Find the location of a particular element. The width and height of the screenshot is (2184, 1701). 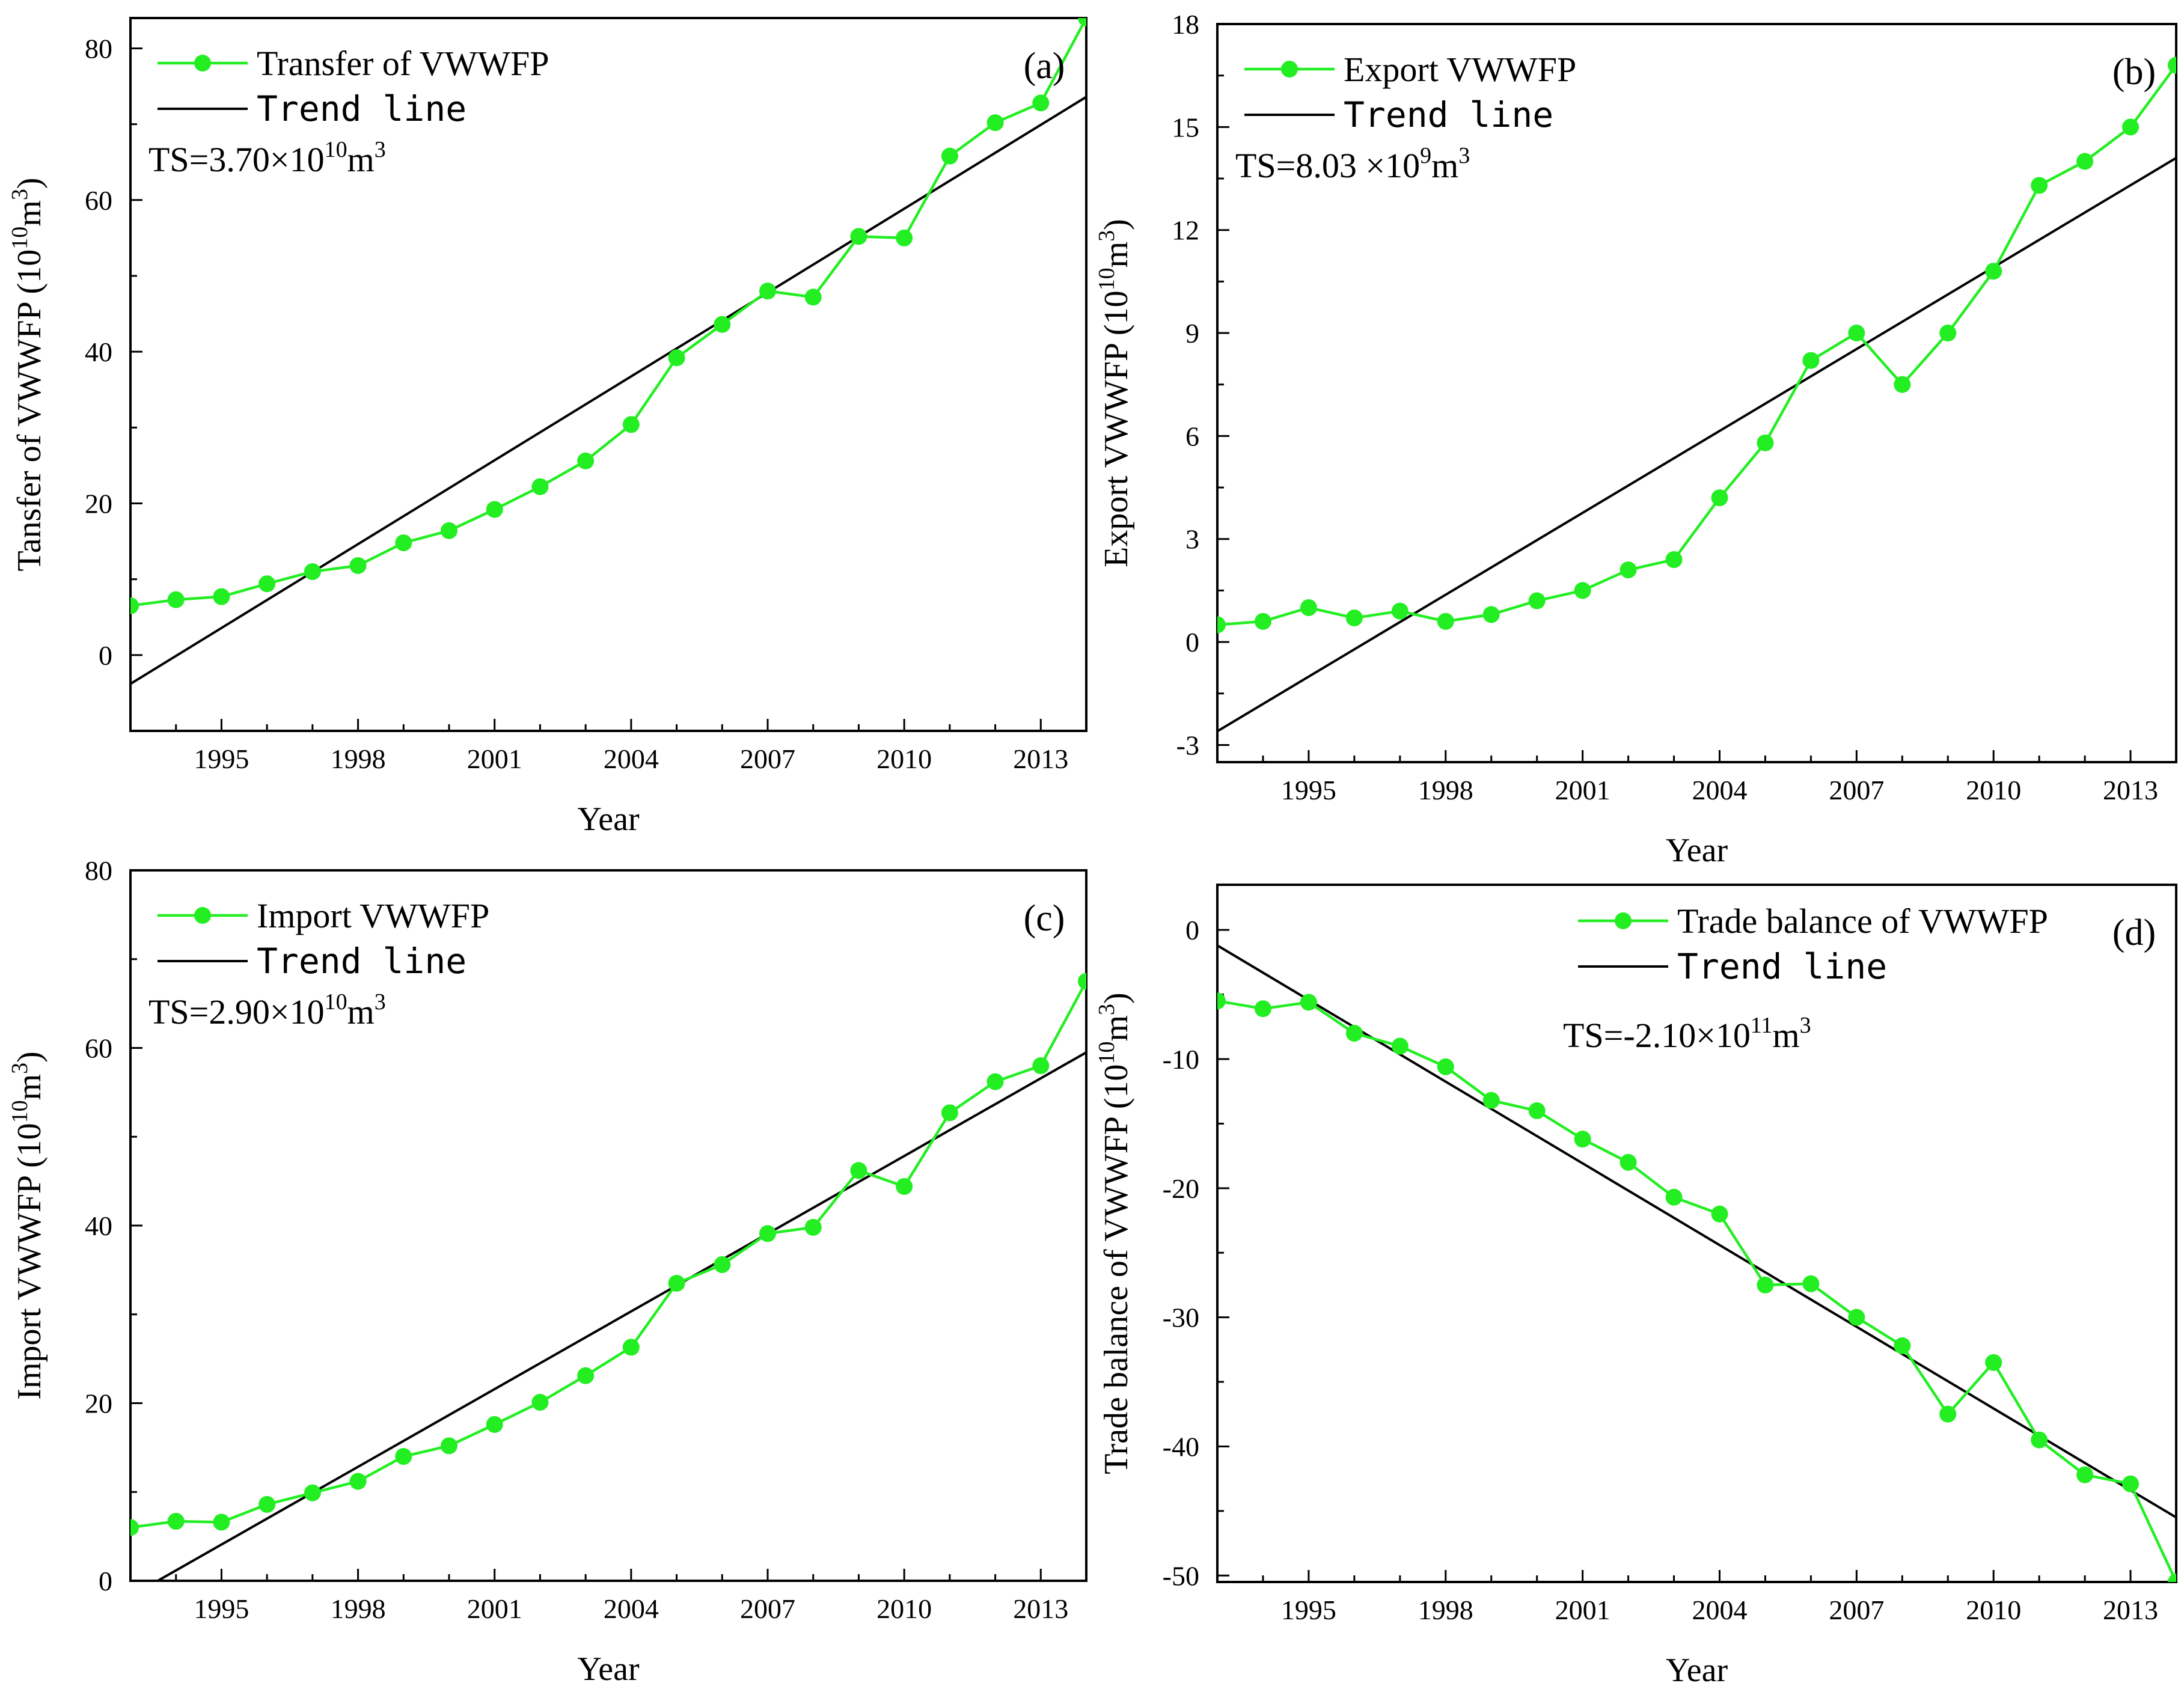

ts-prefix: TS=8.03 ×10 is located at coordinates (1328, 165).